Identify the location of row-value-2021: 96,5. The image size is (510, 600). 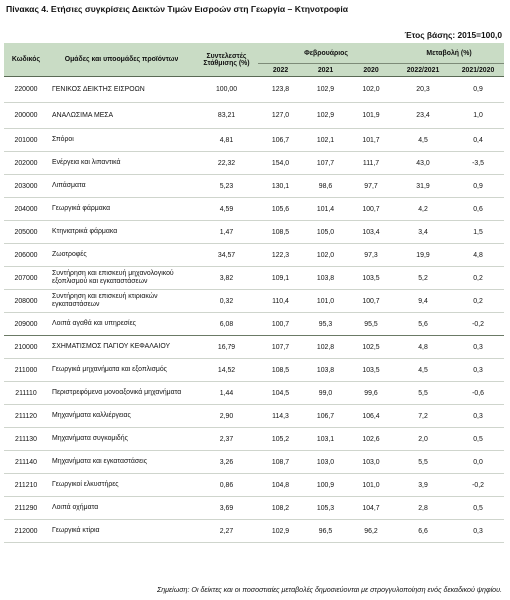
(325, 531).